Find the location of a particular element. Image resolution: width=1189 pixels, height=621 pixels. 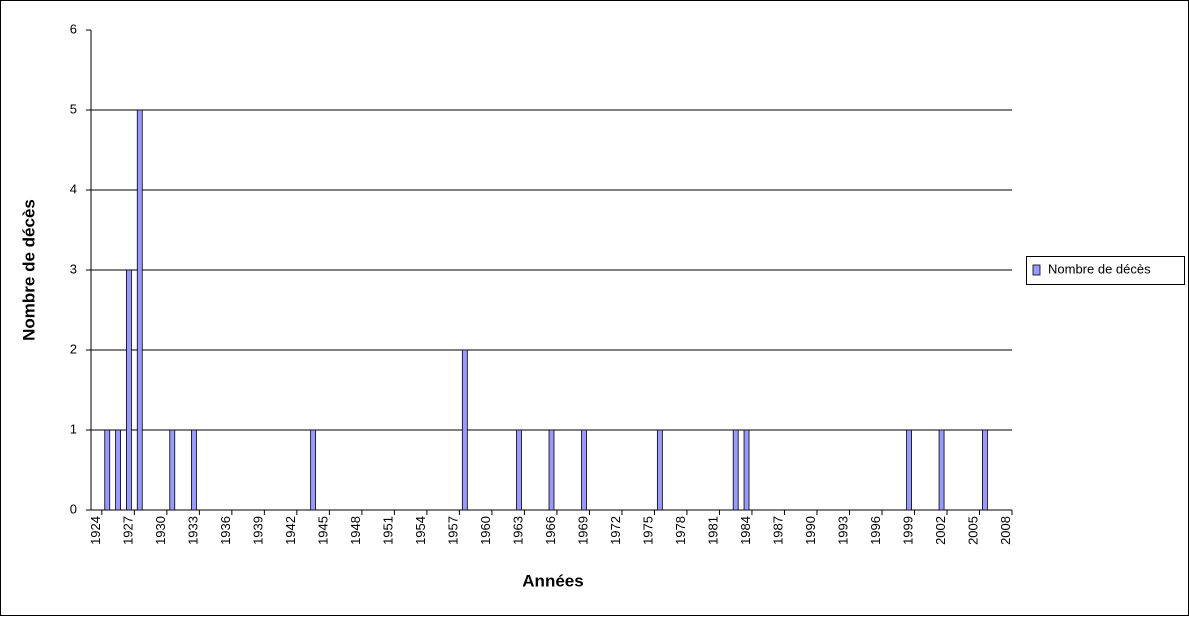

y-axis-title: Nombre de décès is located at coordinates (28, 270).